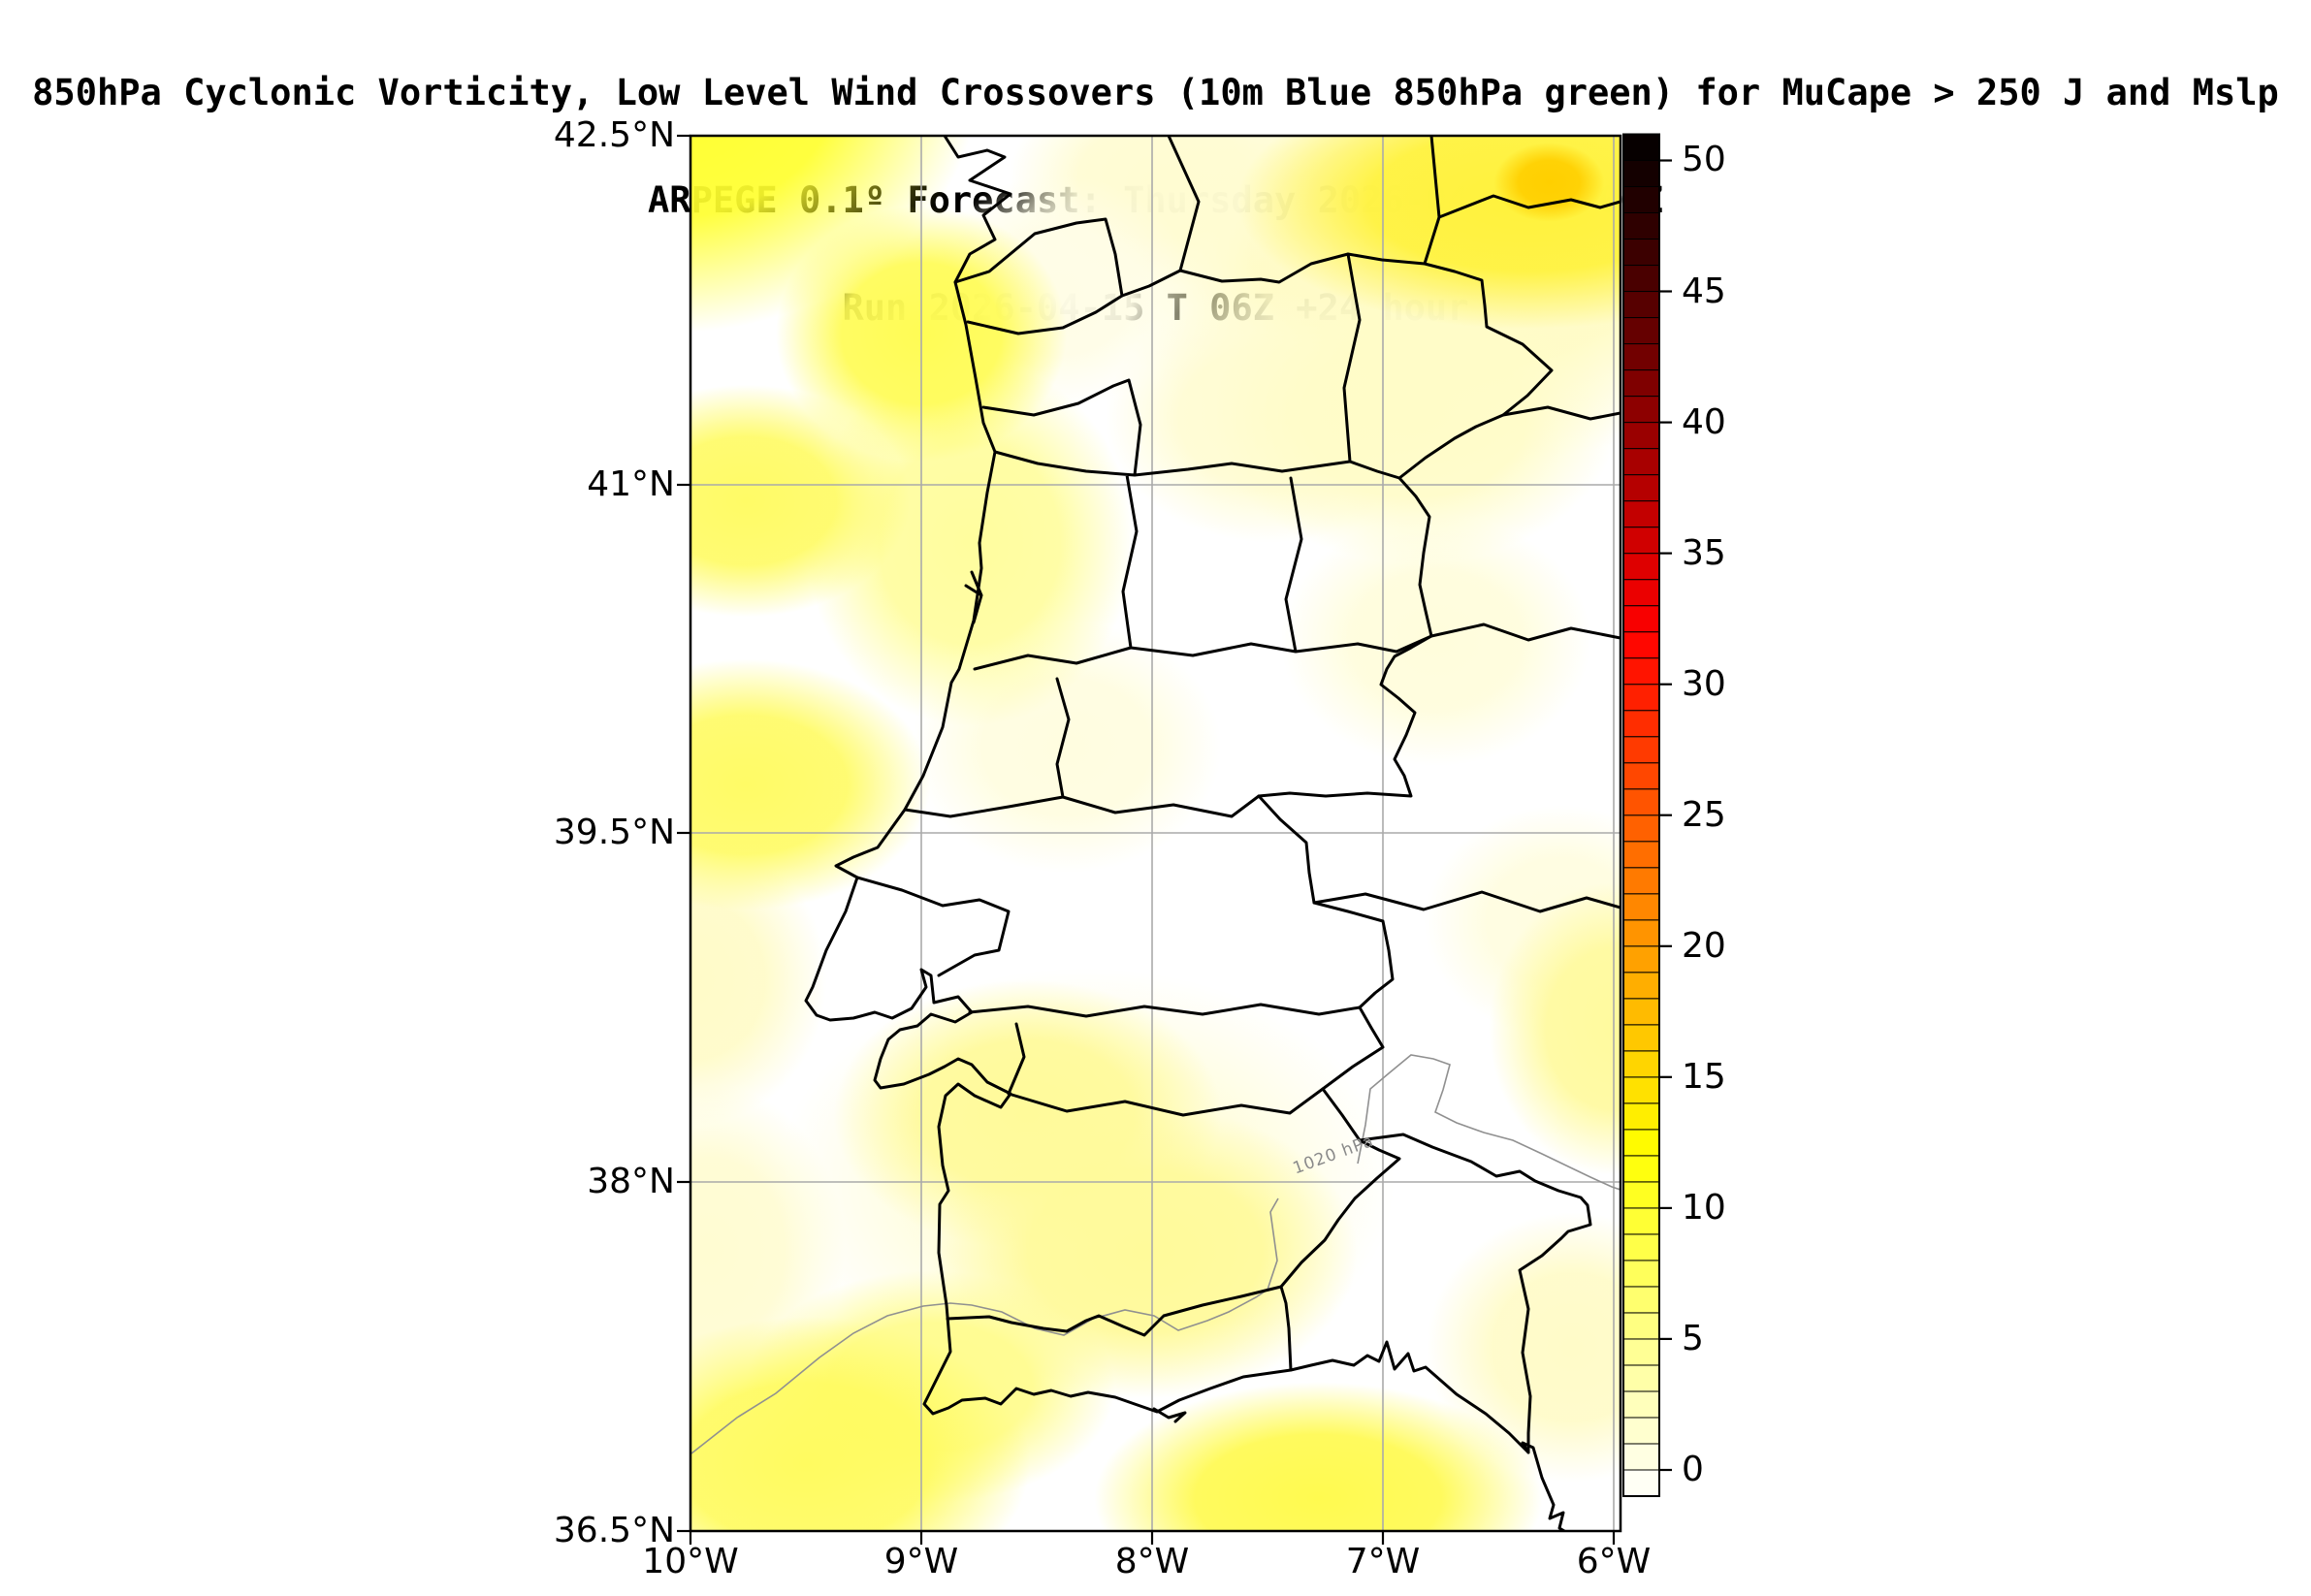 The image size is (2311, 1596). What do you see at coordinates (614, 832) in the screenshot?
I see `lat-tick-label: 39.5°N` at bounding box center [614, 832].